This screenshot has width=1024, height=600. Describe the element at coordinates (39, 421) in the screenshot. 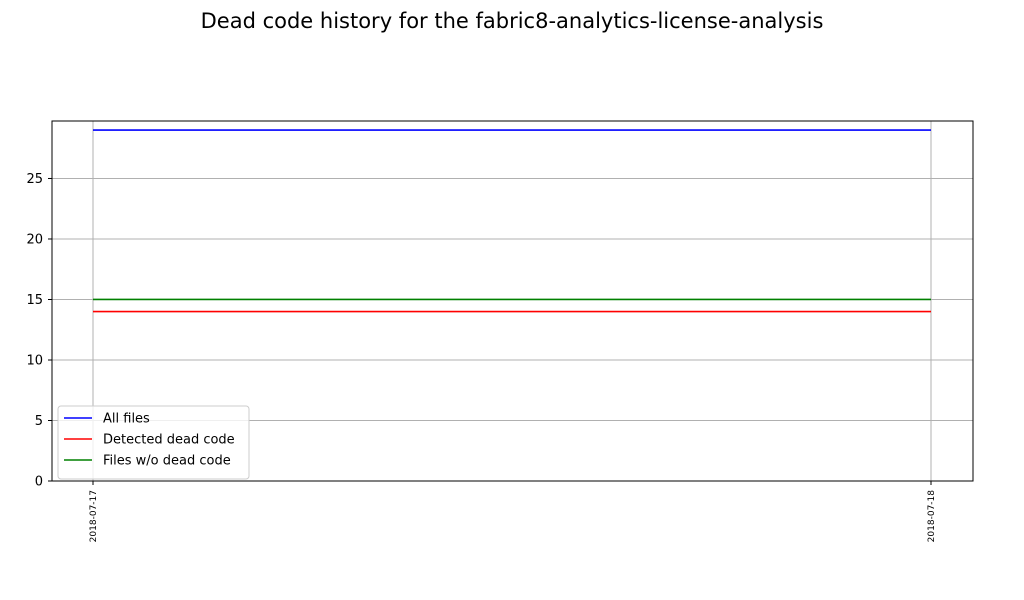

I see `y-tick-label: 5` at that location.